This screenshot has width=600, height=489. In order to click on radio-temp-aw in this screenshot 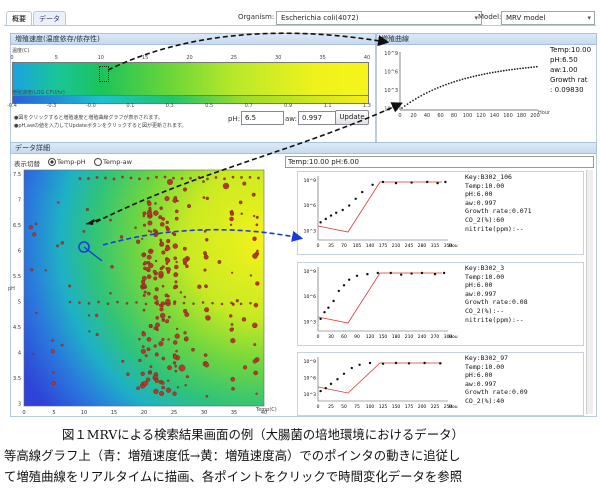, I will do `click(98, 162)`.